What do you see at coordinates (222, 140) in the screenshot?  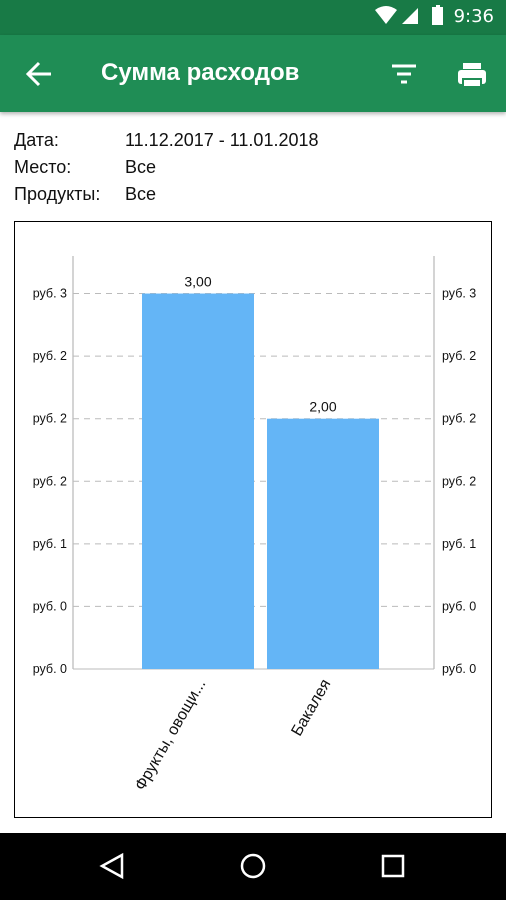 I see `filter-value: 11.12.2017 - 11.01.2018` at bounding box center [222, 140].